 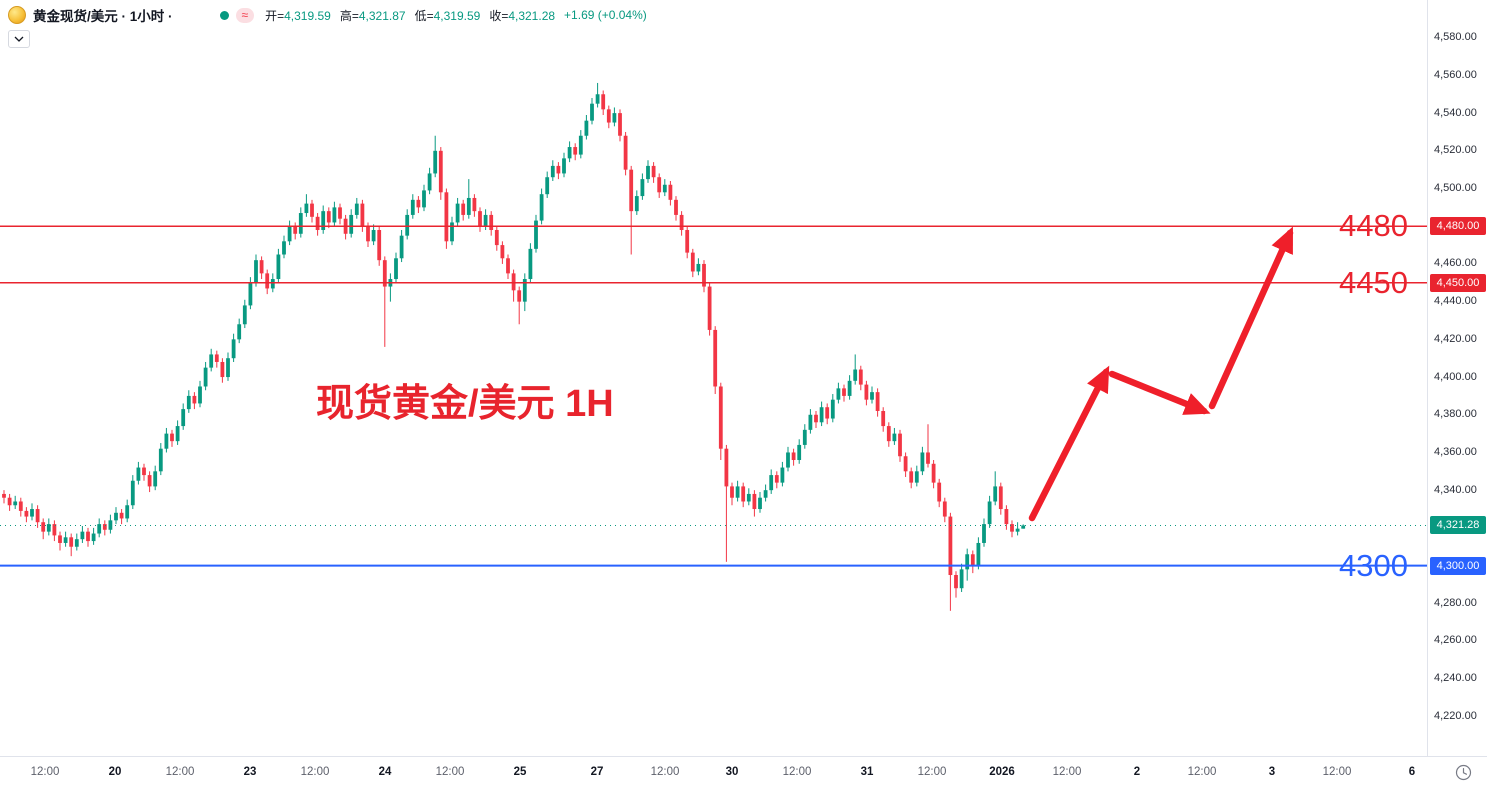 I want to click on time-axis-tick: 3, so click(x=1272, y=772).